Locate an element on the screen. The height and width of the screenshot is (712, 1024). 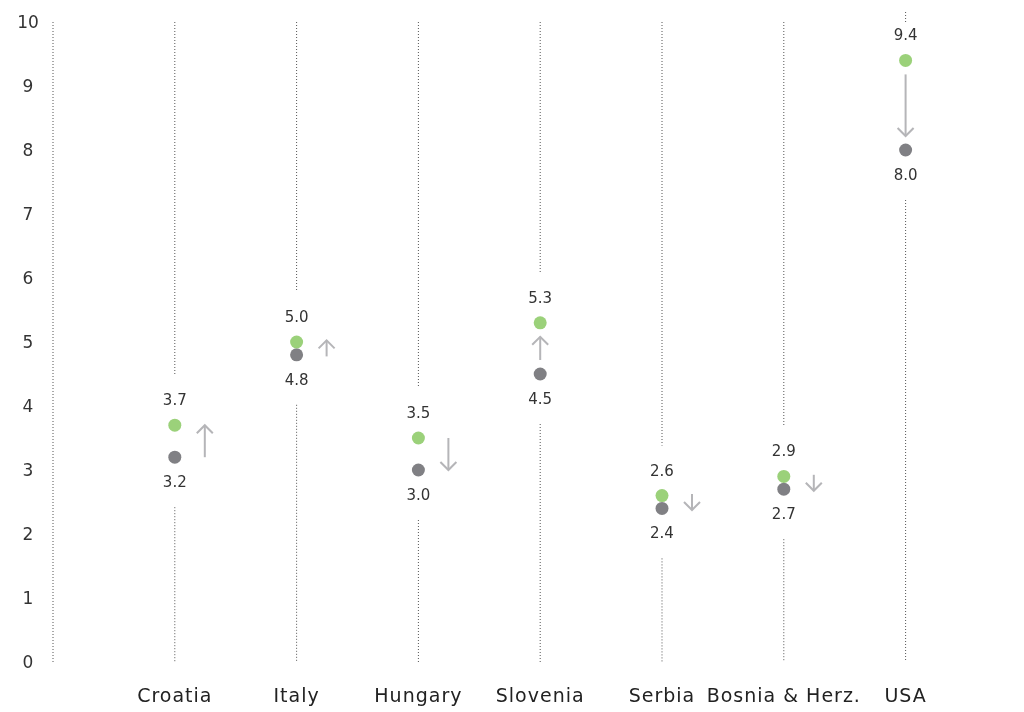
x-tick-label: Bosnia & Herz. is located at coordinates (783, 695).